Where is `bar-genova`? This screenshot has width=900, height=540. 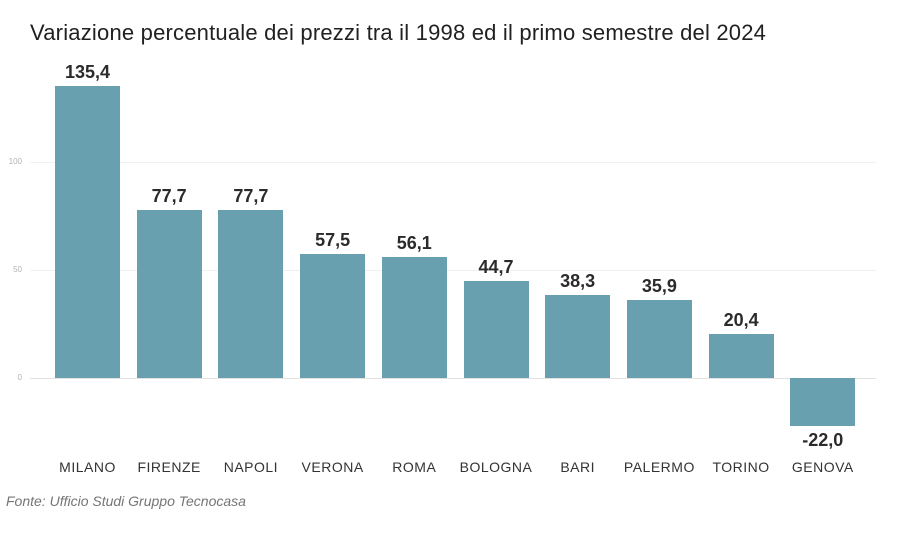
bar-genova is located at coordinates (823, 402).